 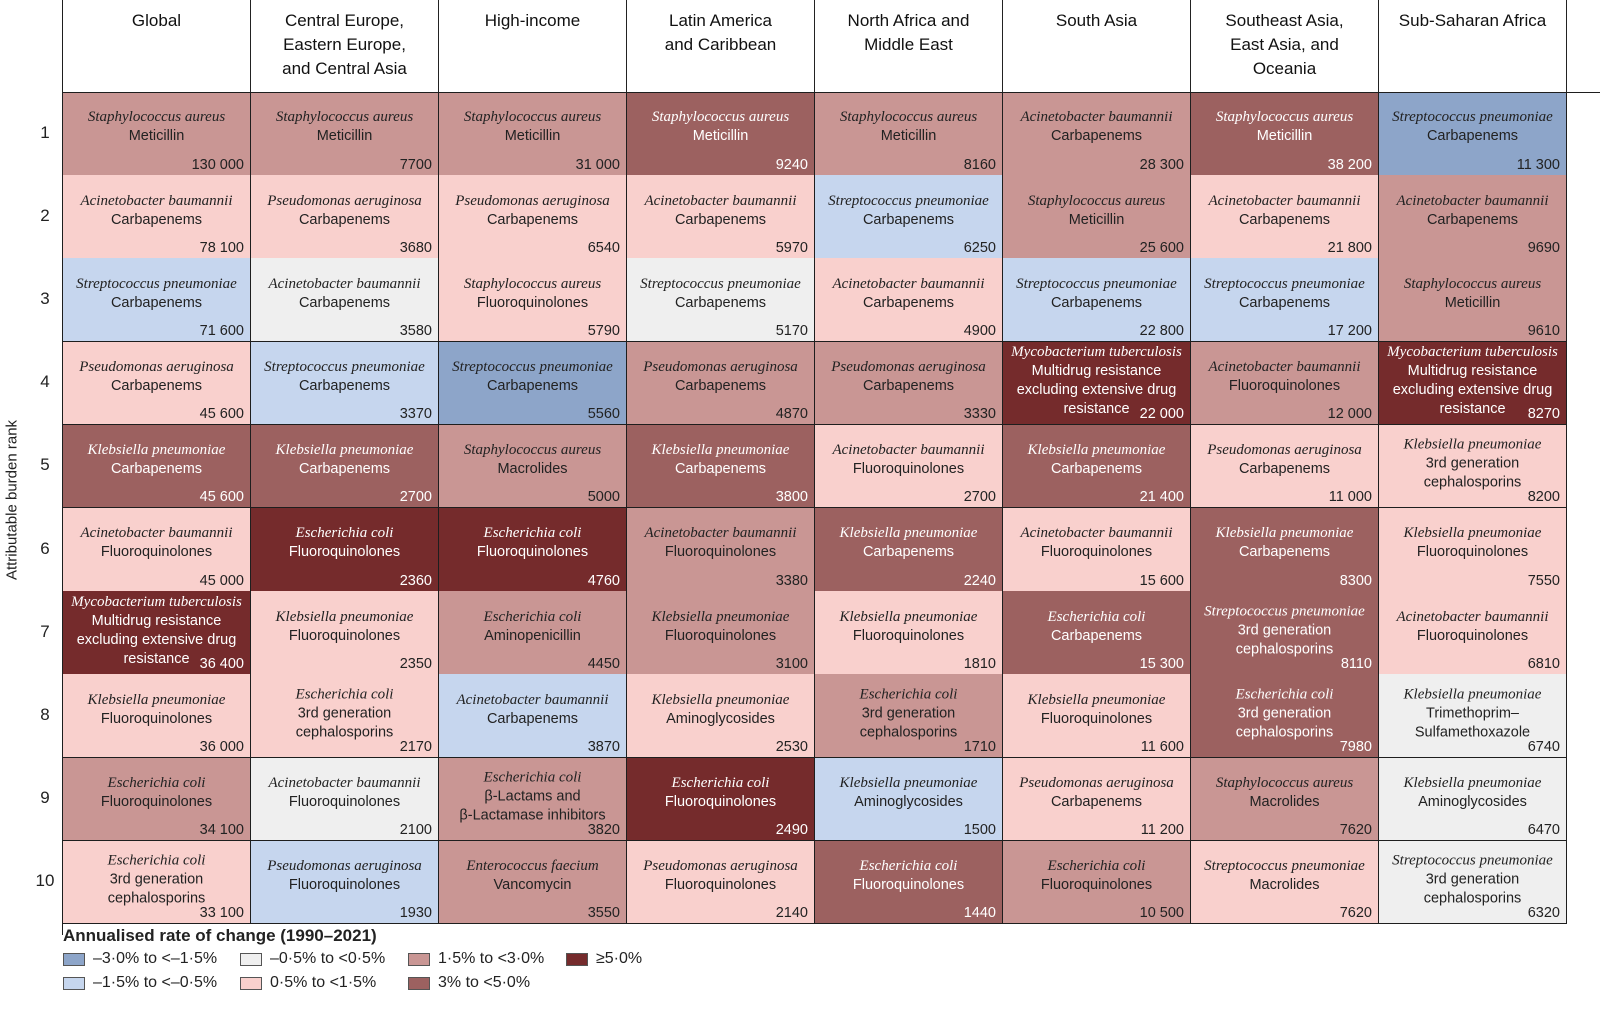 What do you see at coordinates (603, 414) in the screenshot?
I see `burden-value: 5560` at bounding box center [603, 414].